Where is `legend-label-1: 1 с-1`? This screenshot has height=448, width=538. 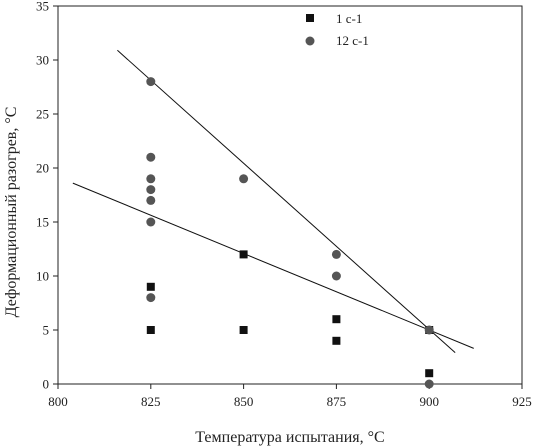
legend-label-1: 1 с-1 is located at coordinates (349, 18).